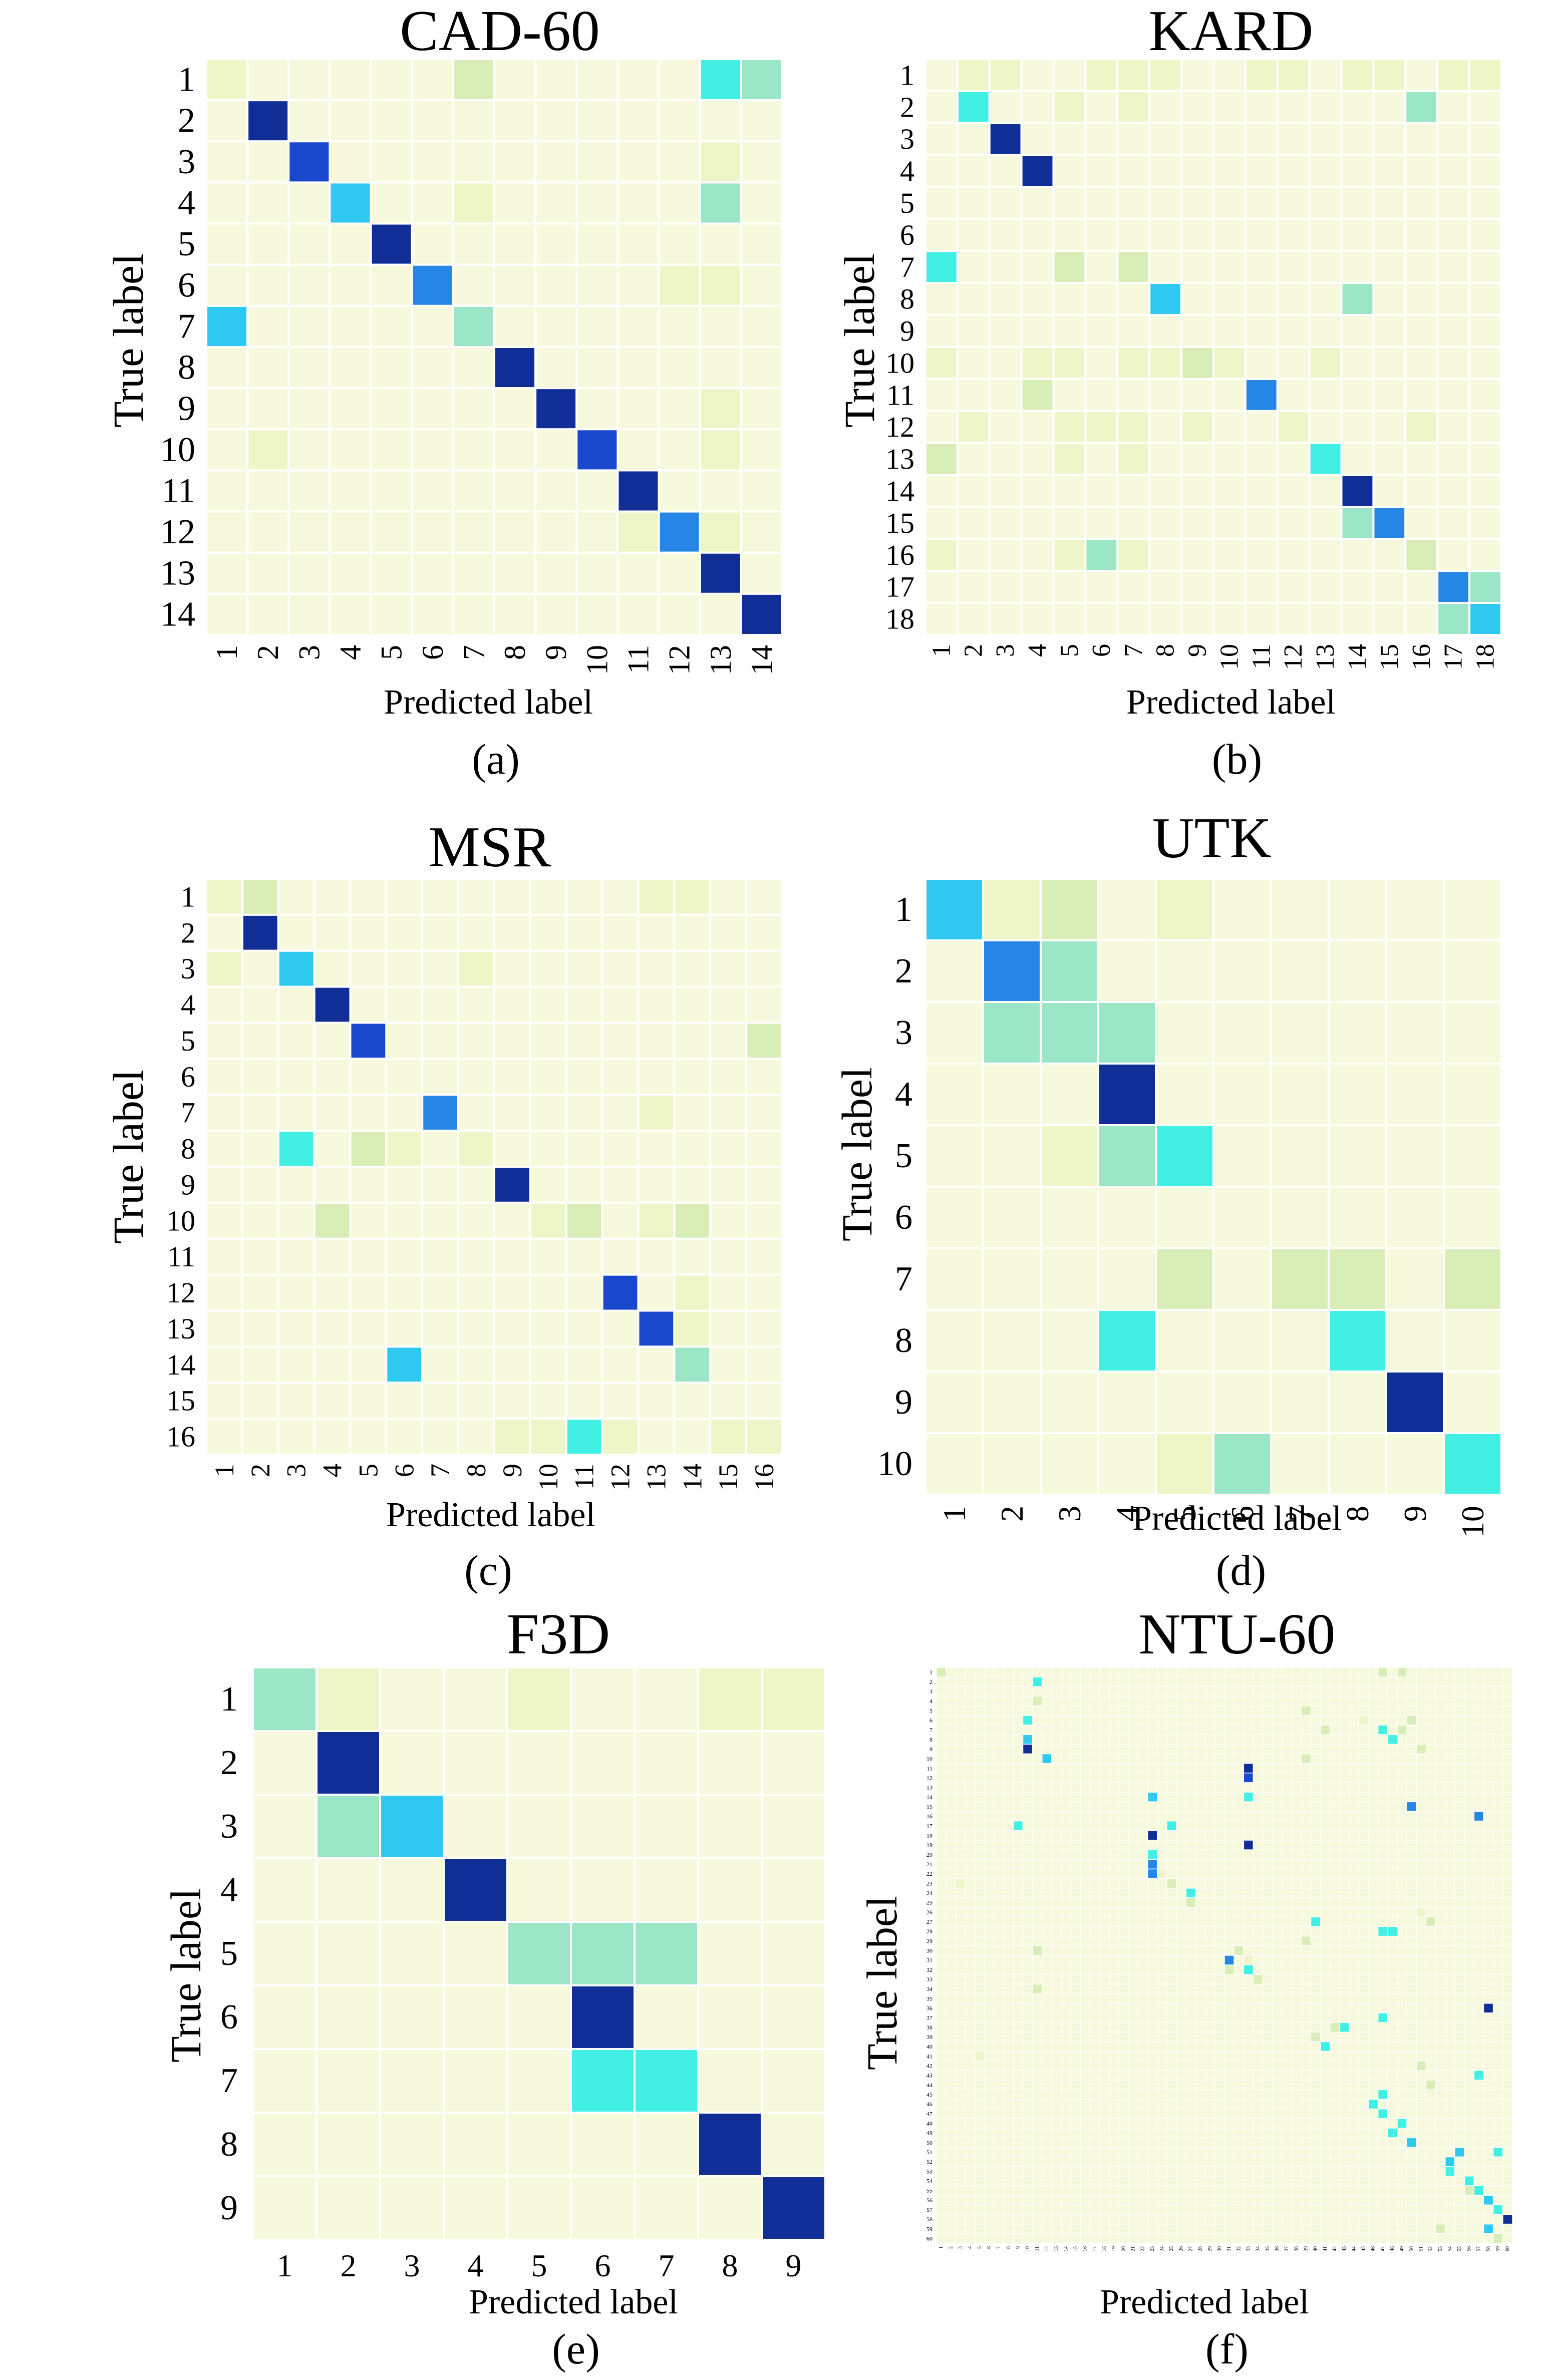  Describe the element at coordinates (970, 1893) in the screenshot. I see `cell-f-r24-c4` at that location.